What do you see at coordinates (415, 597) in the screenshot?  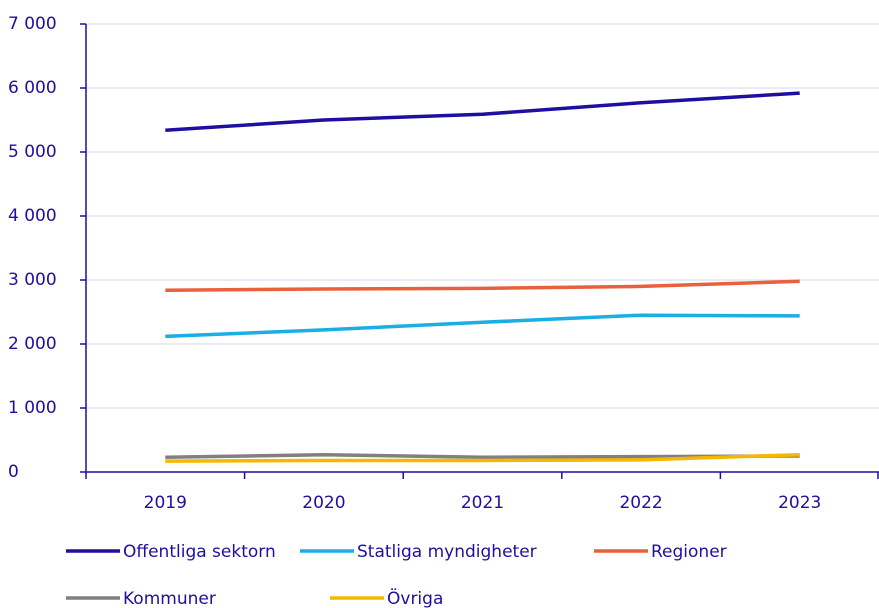 I see `legend-label: Övriga` at bounding box center [415, 597].